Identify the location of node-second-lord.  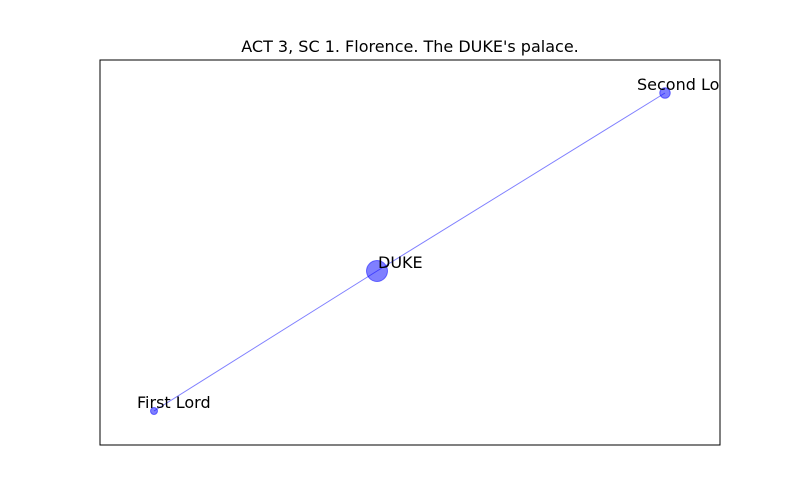
(665, 93).